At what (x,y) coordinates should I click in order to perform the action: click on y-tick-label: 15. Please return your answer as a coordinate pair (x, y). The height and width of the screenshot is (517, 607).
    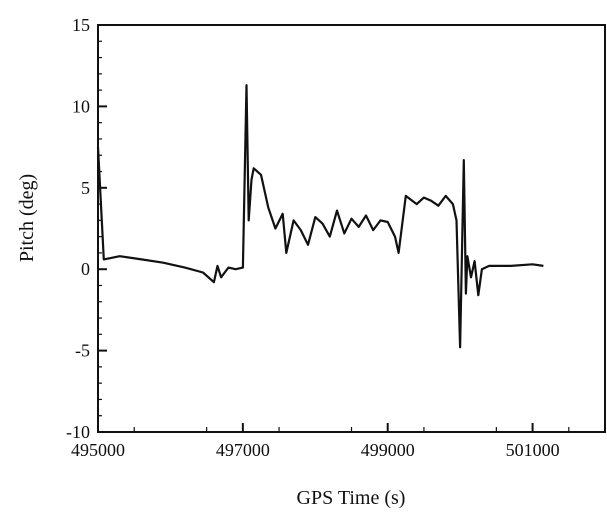
    Looking at the image, I should click on (81, 25).